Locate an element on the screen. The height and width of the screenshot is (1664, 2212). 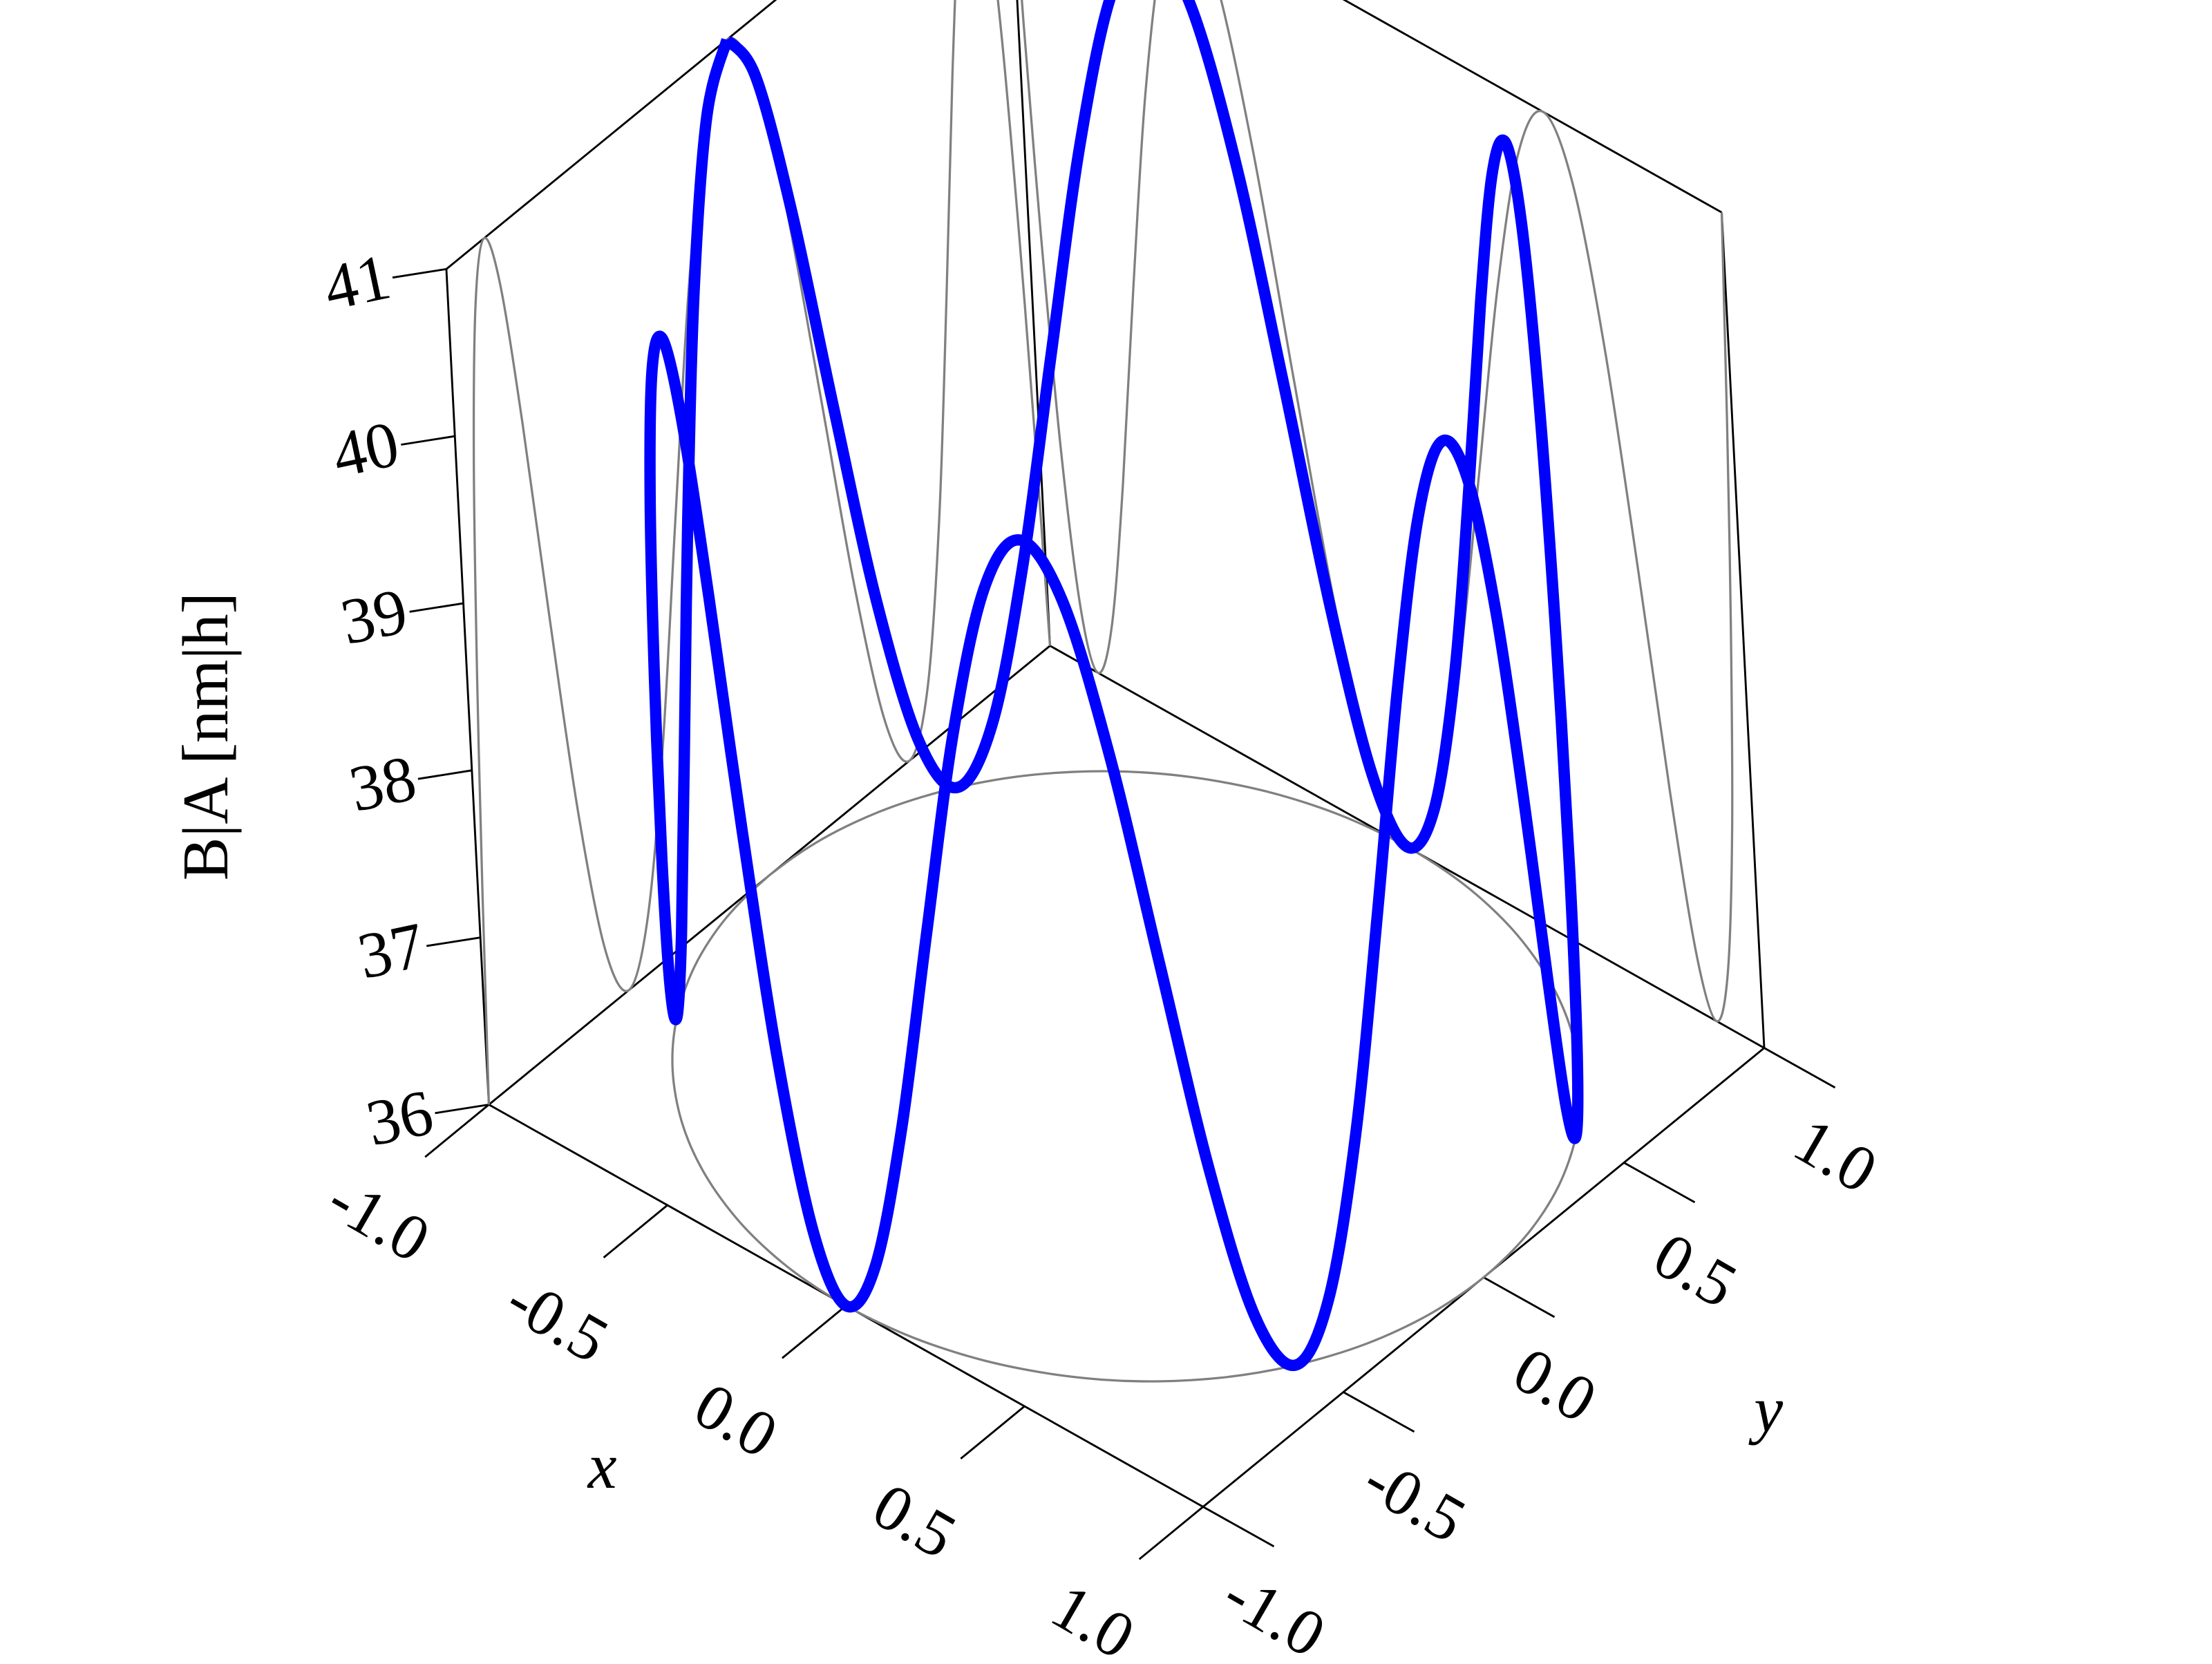
x-tick-label: 0.5 is located at coordinates (914, 1521).